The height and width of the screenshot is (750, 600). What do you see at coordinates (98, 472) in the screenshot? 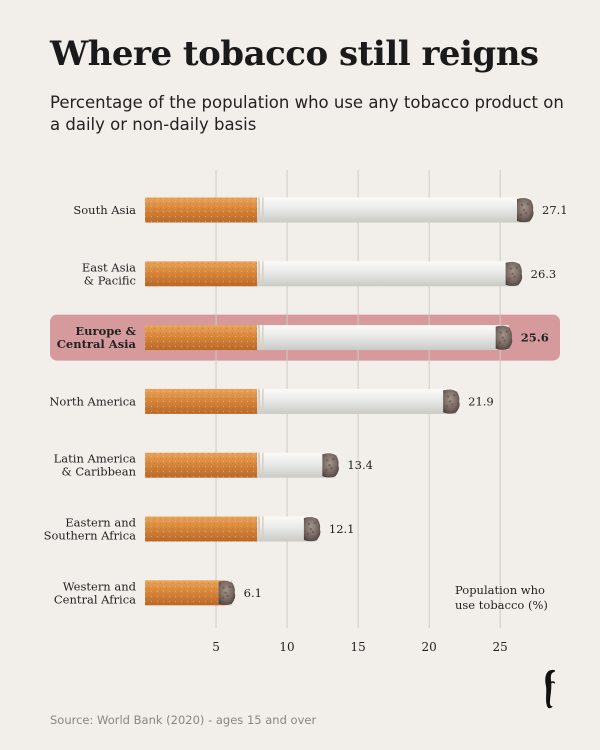
I see `category-label: & Caribbean` at bounding box center [98, 472].